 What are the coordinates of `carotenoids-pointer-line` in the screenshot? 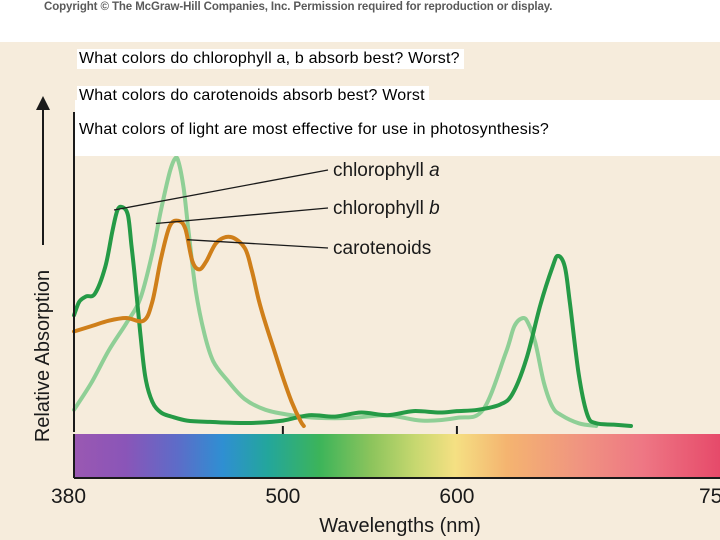 It's located at (258, 244).